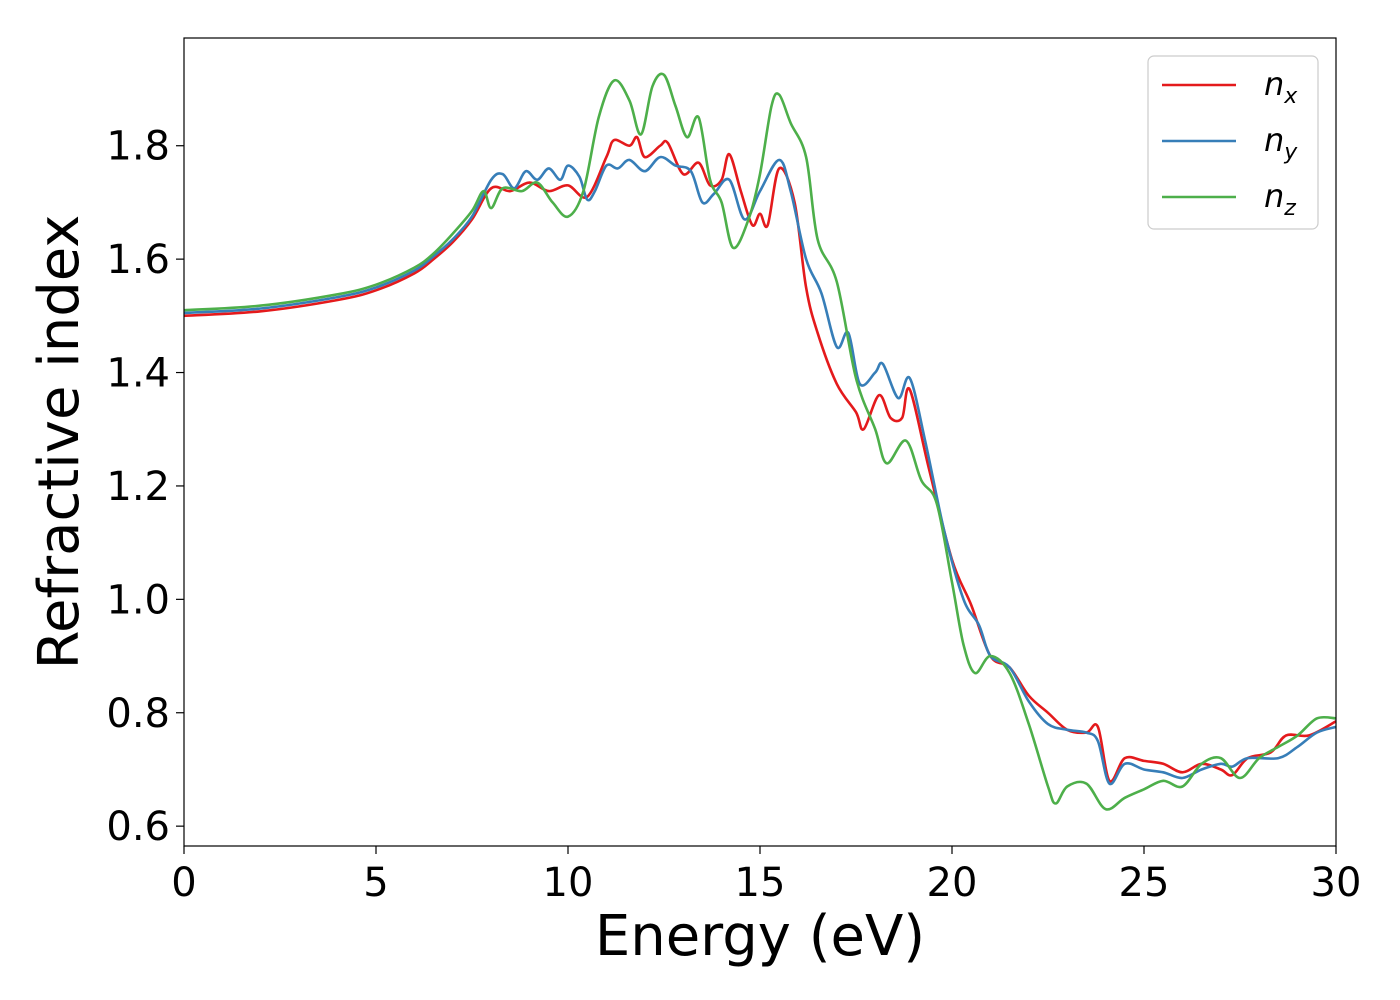 Image resolution: width=1400 pixels, height=1000 pixels. What do you see at coordinates (138, 147) in the screenshot?
I see `y-tick-label: 1.8` at bounding box center [138, 147].